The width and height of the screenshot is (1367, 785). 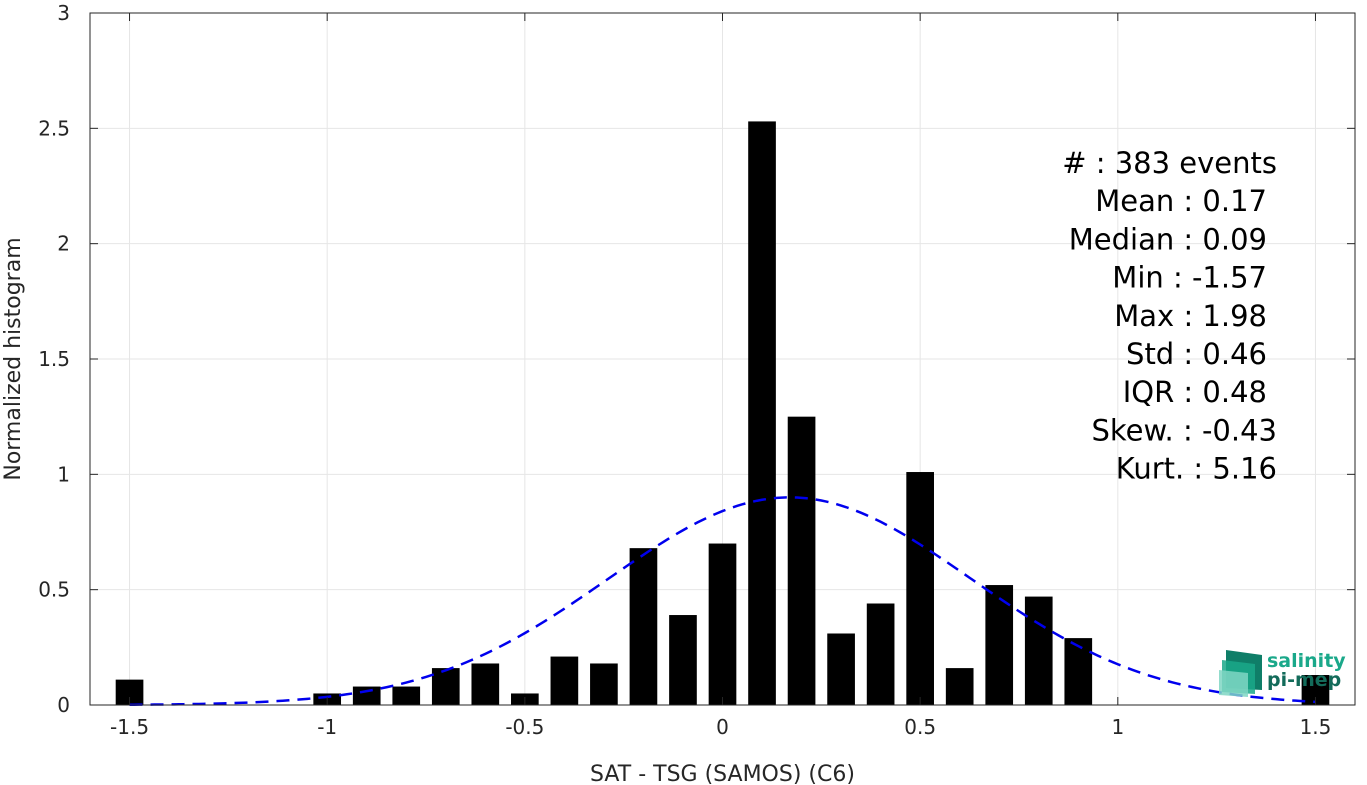 What do you see at coordinates (63, 244) in the screenshot?
I see `y-tick-label: 2` at bounding box center [63, 244].